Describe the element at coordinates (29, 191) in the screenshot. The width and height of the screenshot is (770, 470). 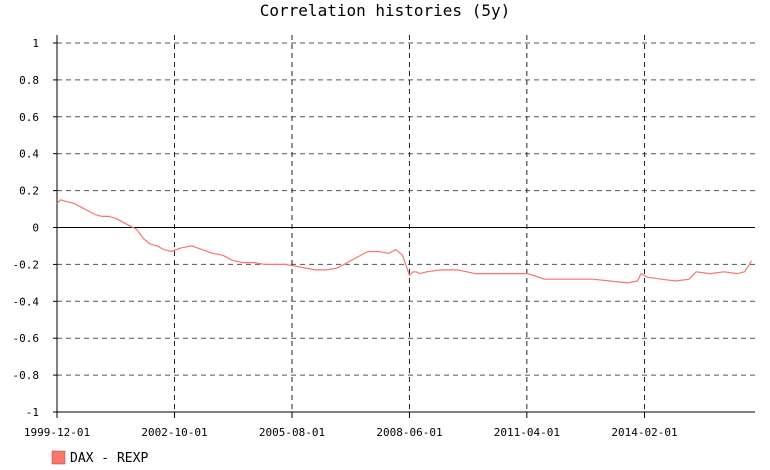
I see `y-tick-label: 0.2` at that location.